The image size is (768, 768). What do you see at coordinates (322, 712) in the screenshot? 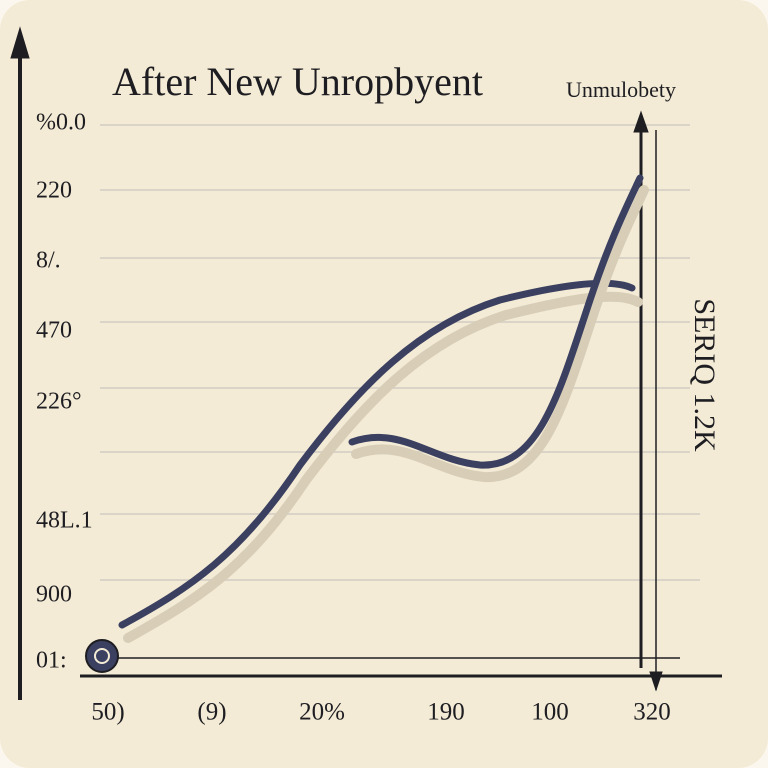
I see `x-label: 20%` at bounding box center [322, 712].